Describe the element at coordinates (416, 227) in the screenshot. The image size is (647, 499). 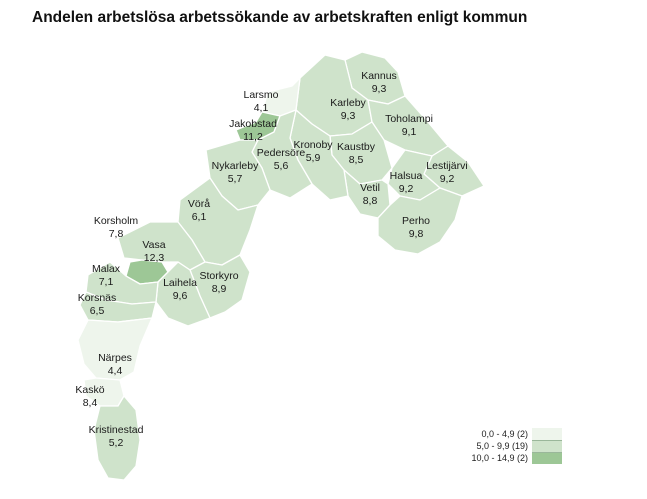
I see `label-perho: Perho 9,8` at that location.